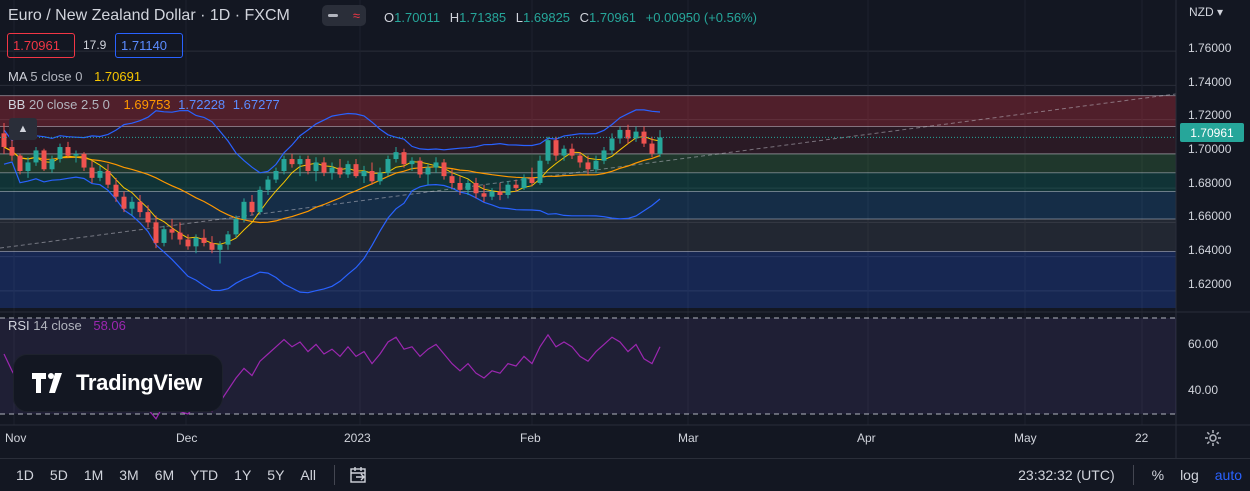  What do you see at coordinates (17, 104) in the screenshot?
I see `bb-name: BB` at bounding box center [17, 104].